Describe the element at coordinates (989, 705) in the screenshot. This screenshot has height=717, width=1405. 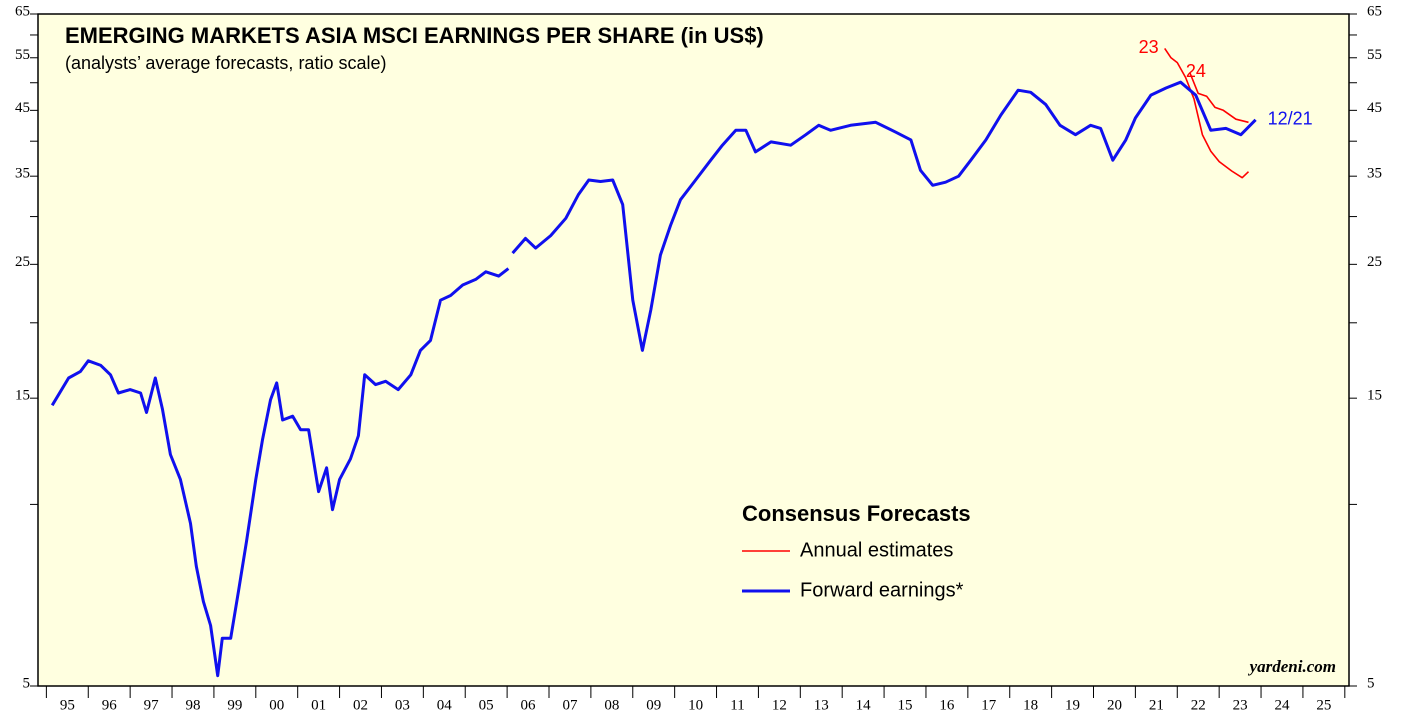
I see `x-tick-label: 17` at that location.